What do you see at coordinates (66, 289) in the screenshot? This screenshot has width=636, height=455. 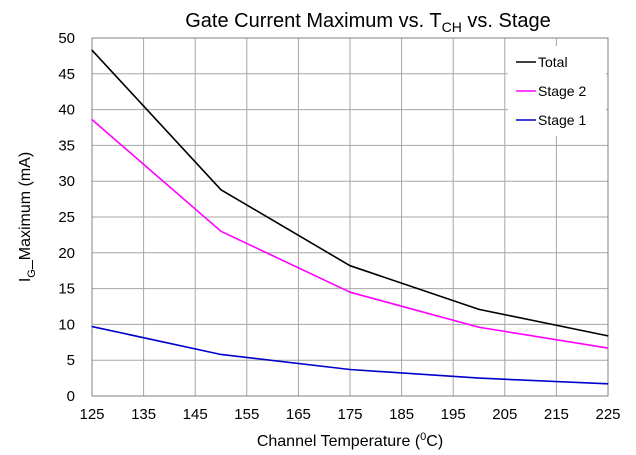 I see `y-tick-label: 15` at bounding box center [66, 289].